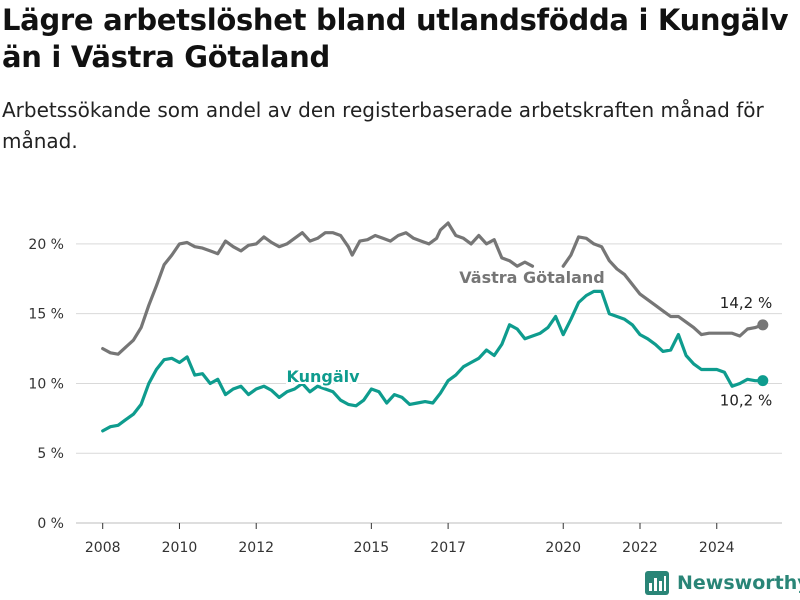  I want to click on x-tick-label: 2008, so click(103, 548).